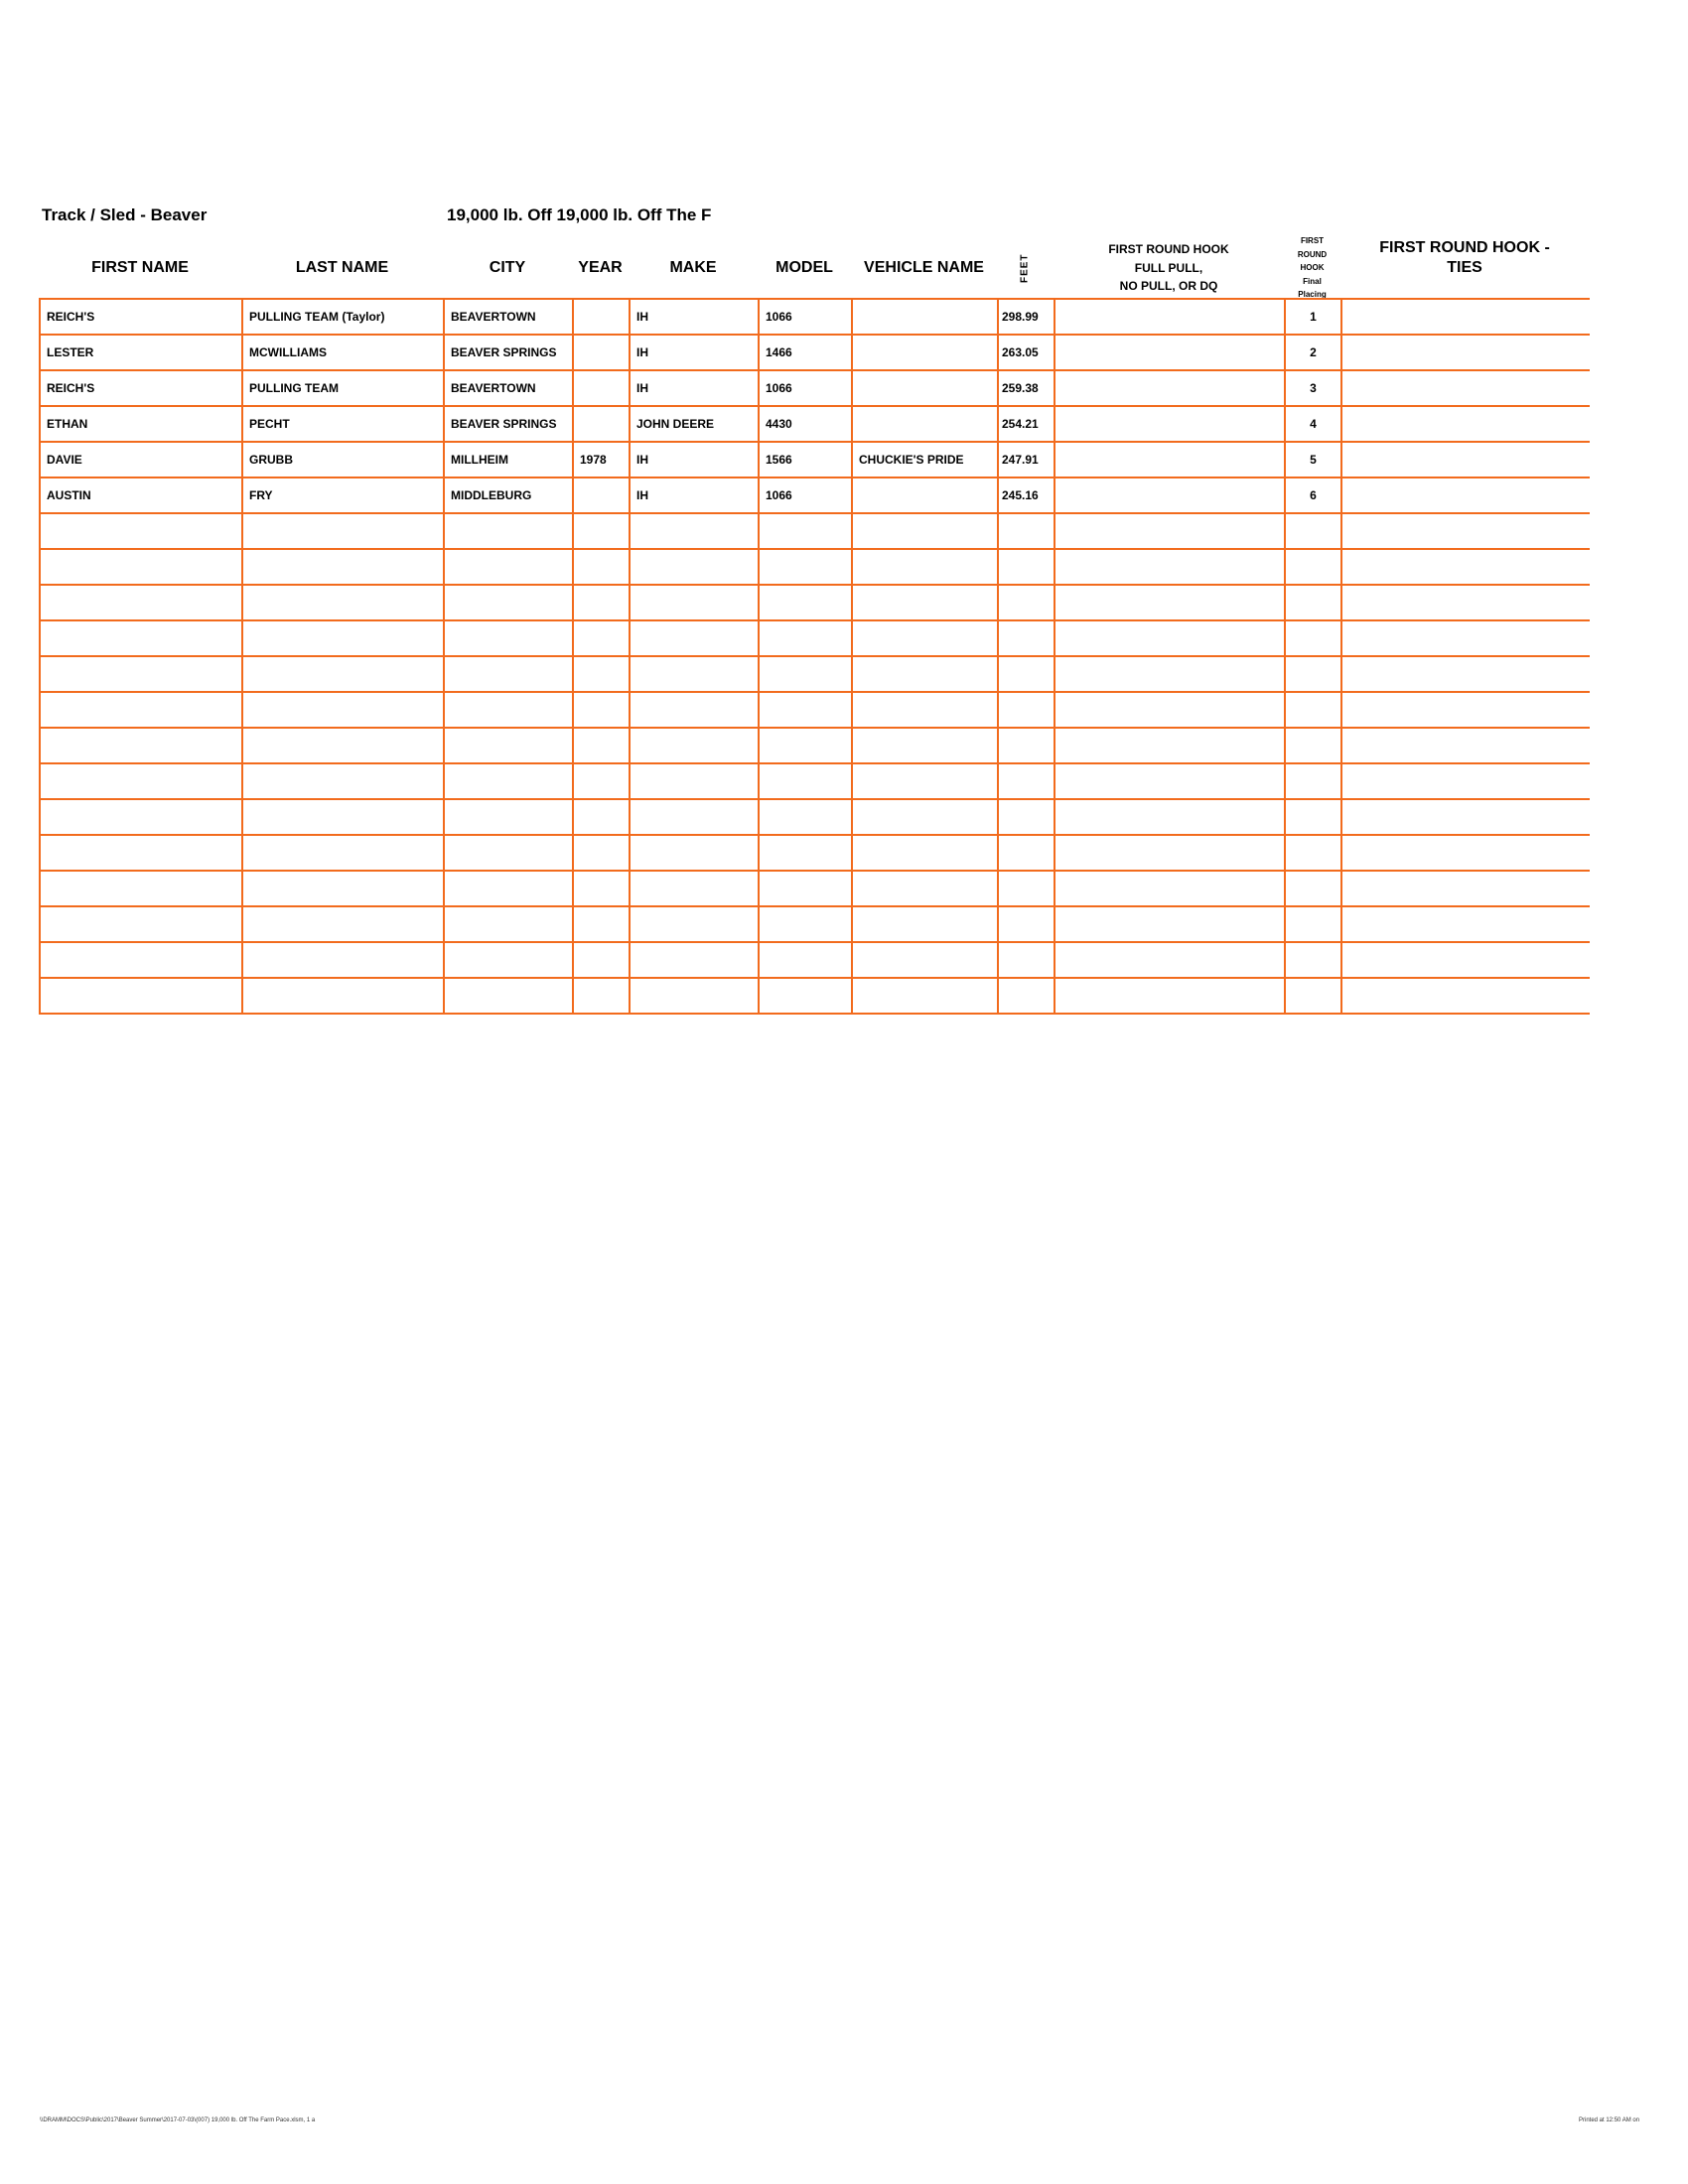  Describe the element at coordinates (343, 388) in the screenshot. I see `cell-last: PULLING TEAM` at that location.